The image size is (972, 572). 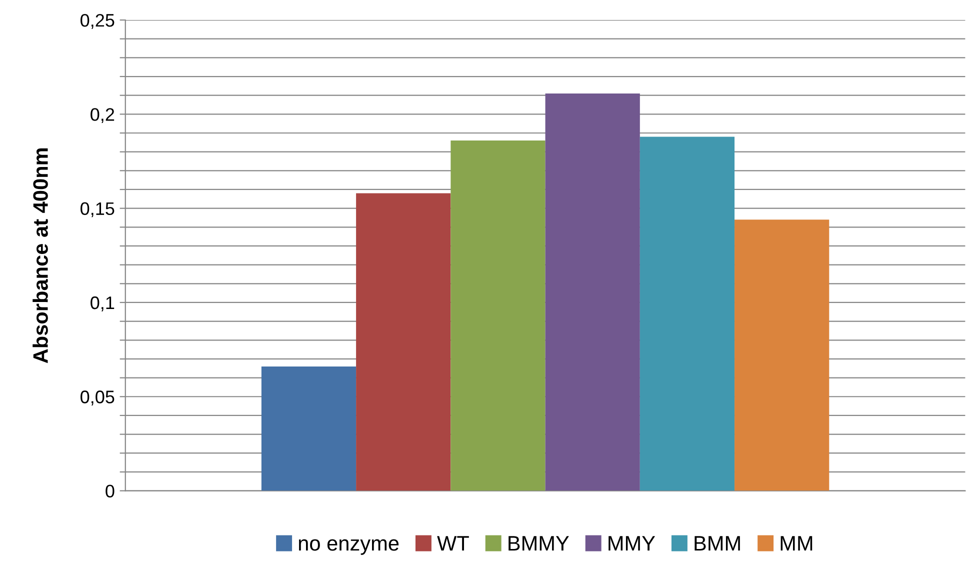 What do you see at coordinates (110, 491) in the screenshot?
I see `y-tick-label: 0` at bounding box center [110, 491].